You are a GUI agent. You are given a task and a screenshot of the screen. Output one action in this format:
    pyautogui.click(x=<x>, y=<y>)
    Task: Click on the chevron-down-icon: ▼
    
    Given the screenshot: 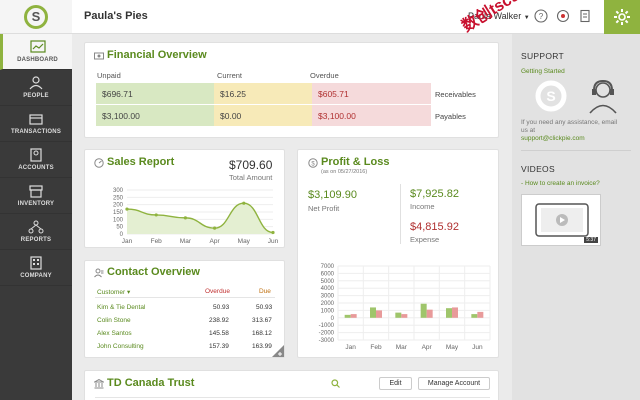 What is the action you would take?
    pyautogui.click(x=526, y=18)
    